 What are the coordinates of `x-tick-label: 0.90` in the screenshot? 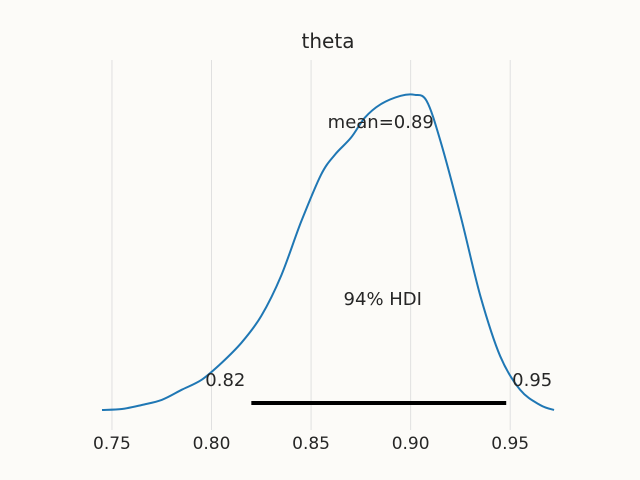 It's located at (411, 444).